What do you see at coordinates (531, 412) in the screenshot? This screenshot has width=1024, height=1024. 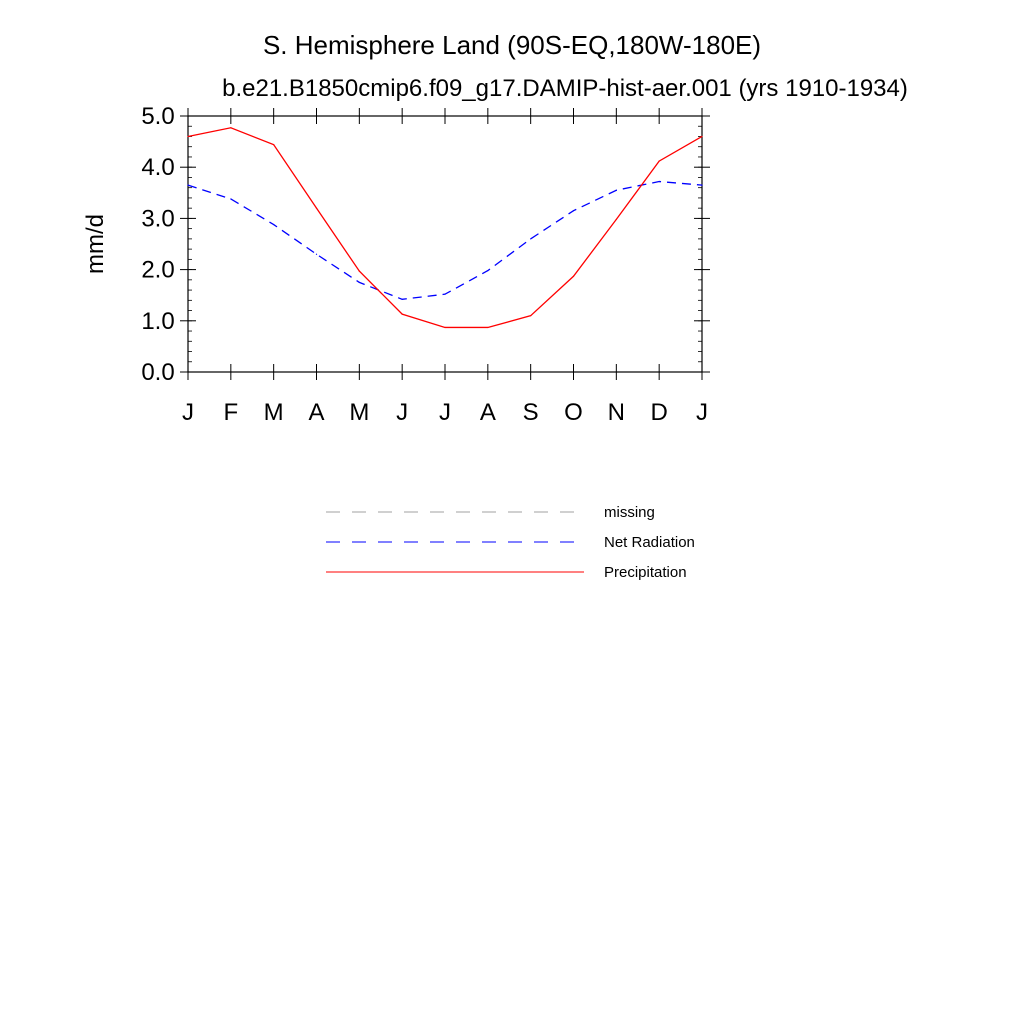 I see `x-tick-label: S` at bounding box center [531, 412].